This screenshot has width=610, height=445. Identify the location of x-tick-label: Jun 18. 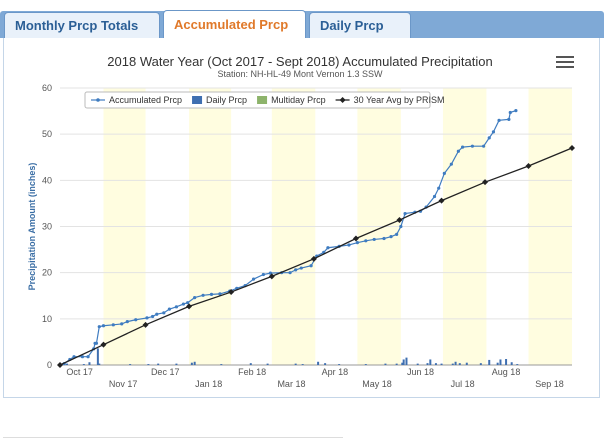
(420, 372).